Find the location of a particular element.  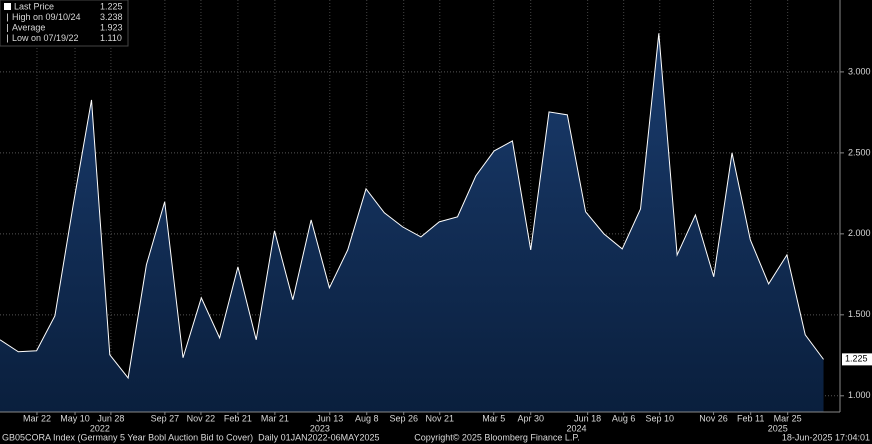

legend-value: 1.923 is located at coordinates (111, 27).